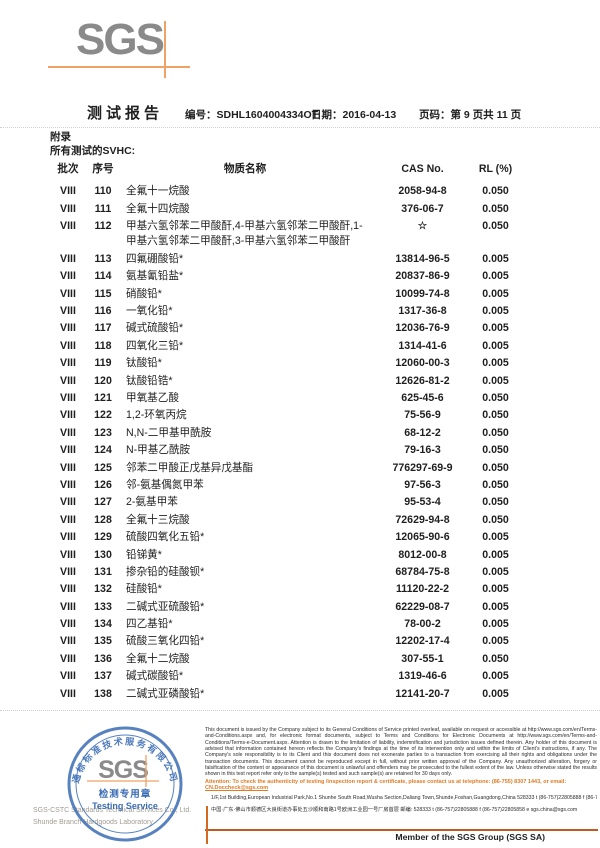  Describe the element at coordinates (103, 606) in the screenshot. I see `serial-cell: 133` at that location.